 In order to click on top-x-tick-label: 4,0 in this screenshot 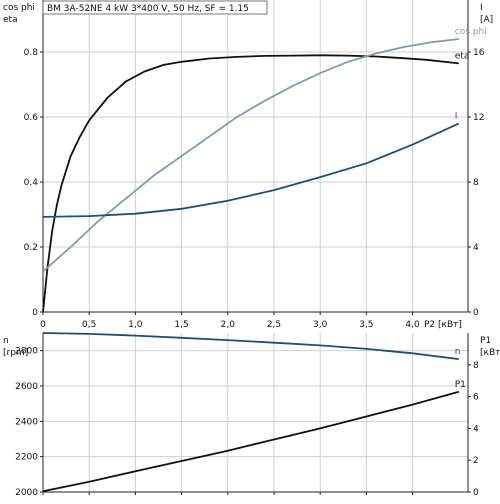, I will do `click(412, 325)`.